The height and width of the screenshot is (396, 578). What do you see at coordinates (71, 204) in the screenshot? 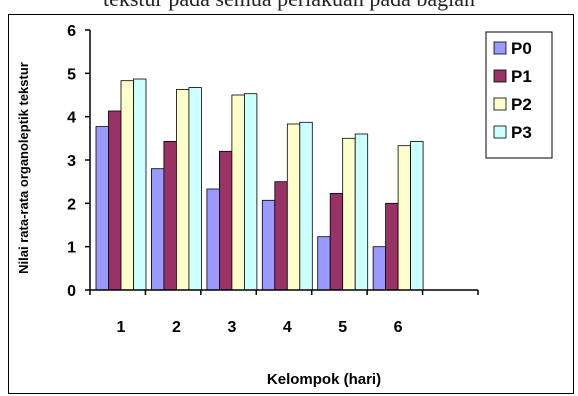
I see `y-tick-label: 2` at bounding box center [71, 204].